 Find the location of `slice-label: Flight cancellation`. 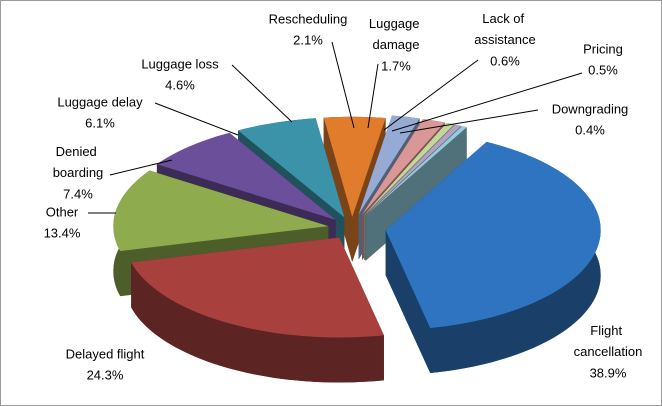

slice-label: Flight cancellation is located at coordinates (608, 341).